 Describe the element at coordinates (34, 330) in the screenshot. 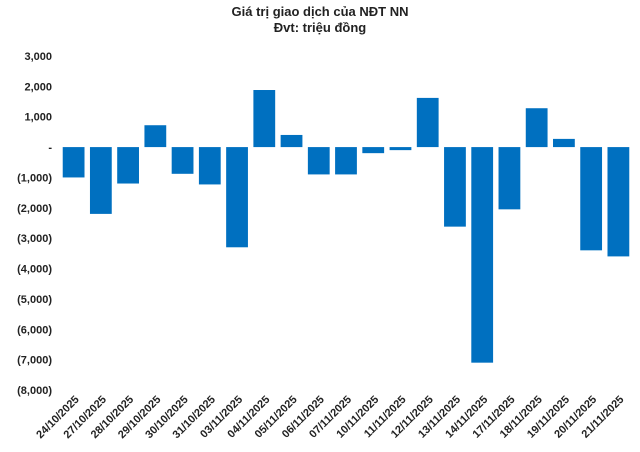

I see `y-tick-label: (6,000)` at that location.